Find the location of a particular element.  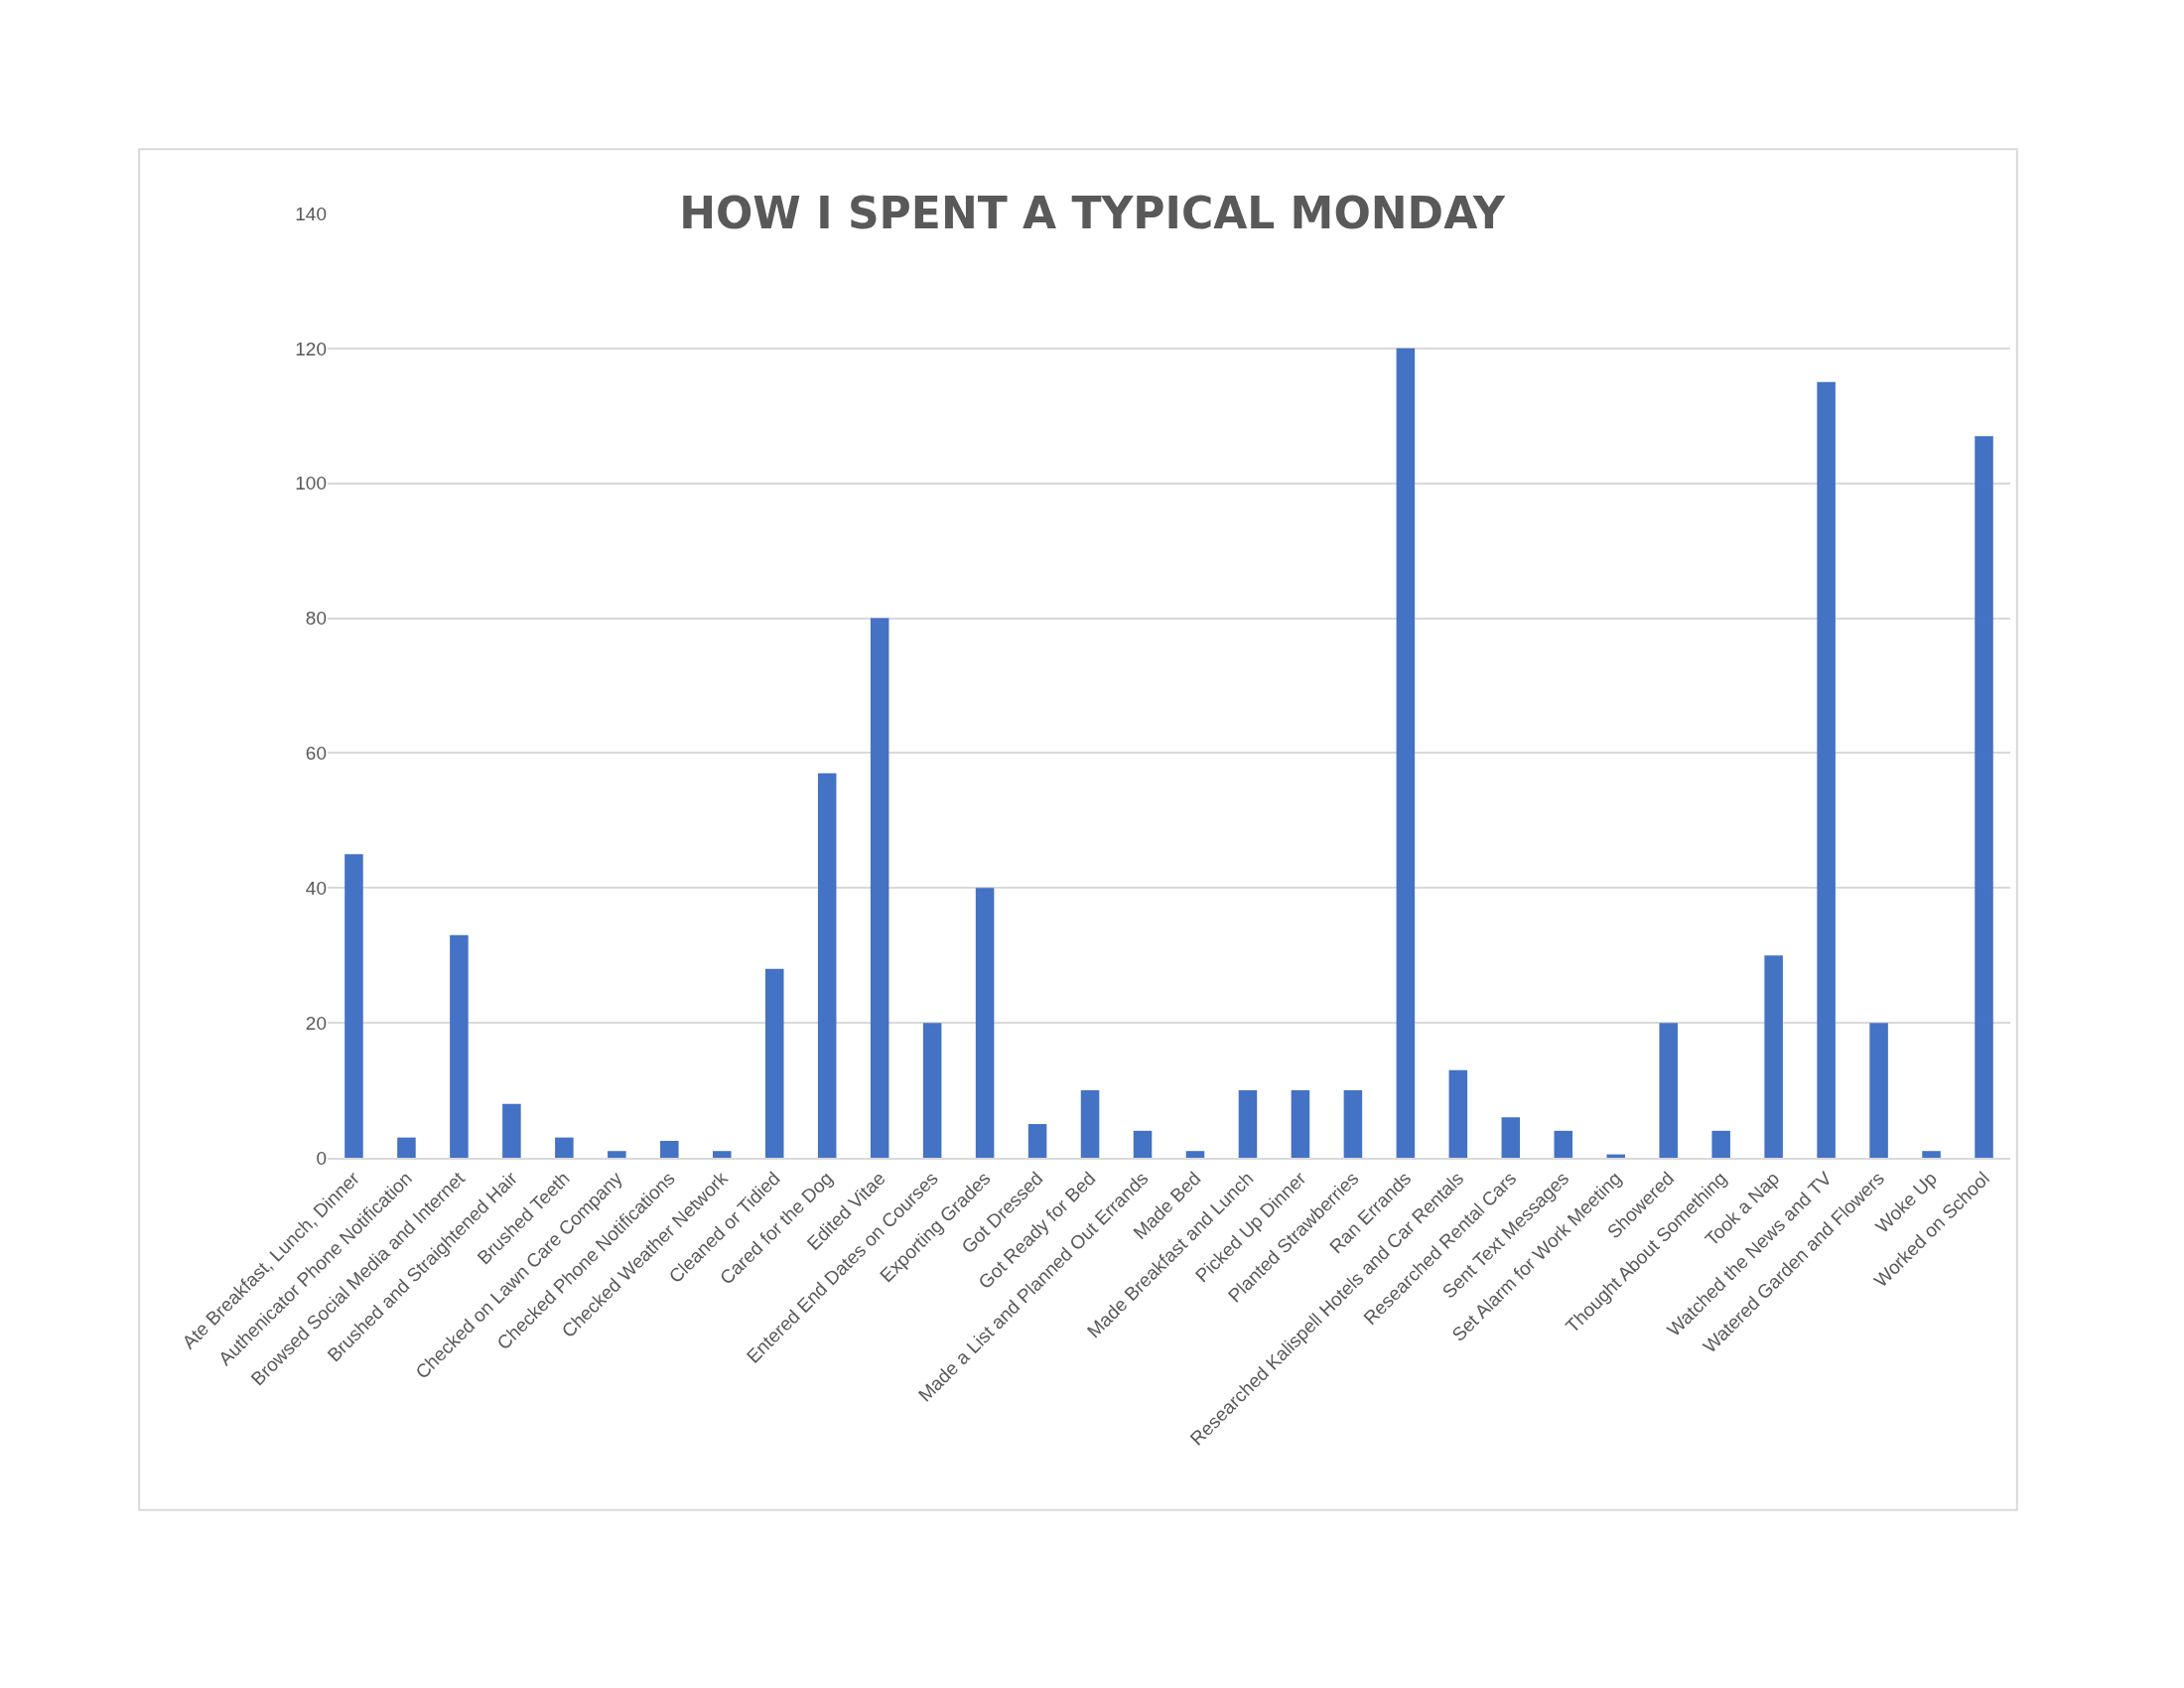

y-tick-label: 80 is located at coordinates (316, 619).